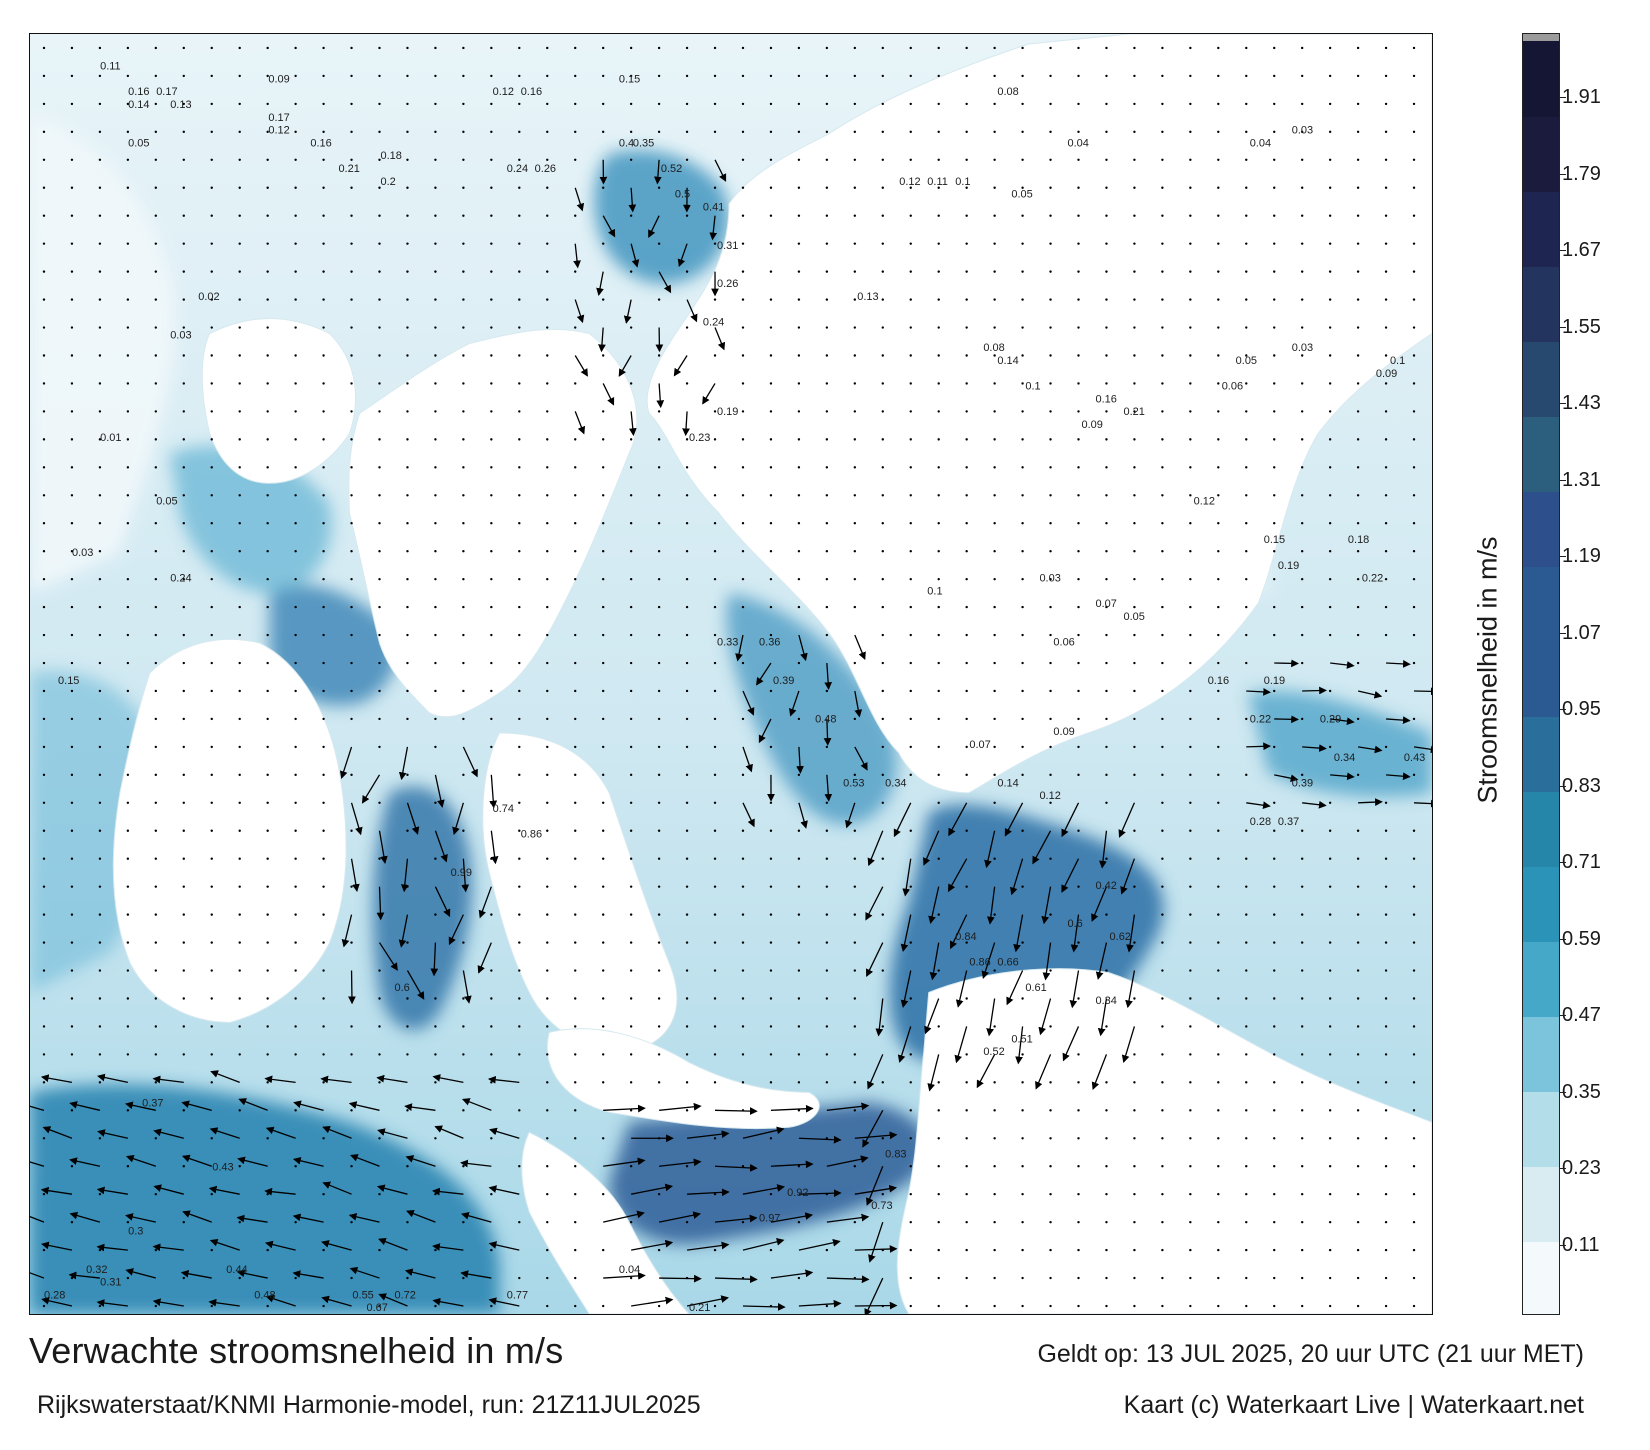 This screenshot has height=1450, width=1650. I want to click on speed-label: 0.18, so click(391, 156).